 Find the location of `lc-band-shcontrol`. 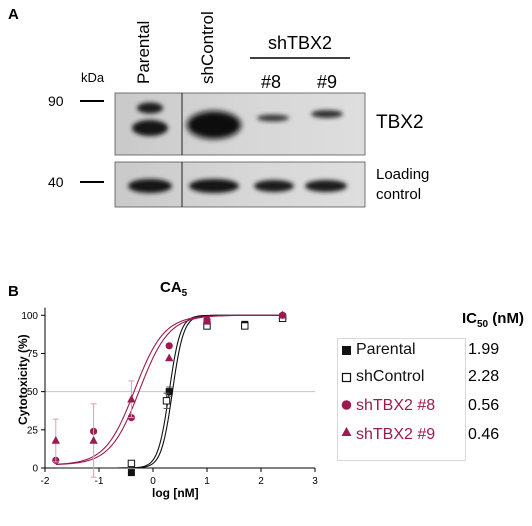

lc-band-shcontrol is located at coordinates (214, 186).